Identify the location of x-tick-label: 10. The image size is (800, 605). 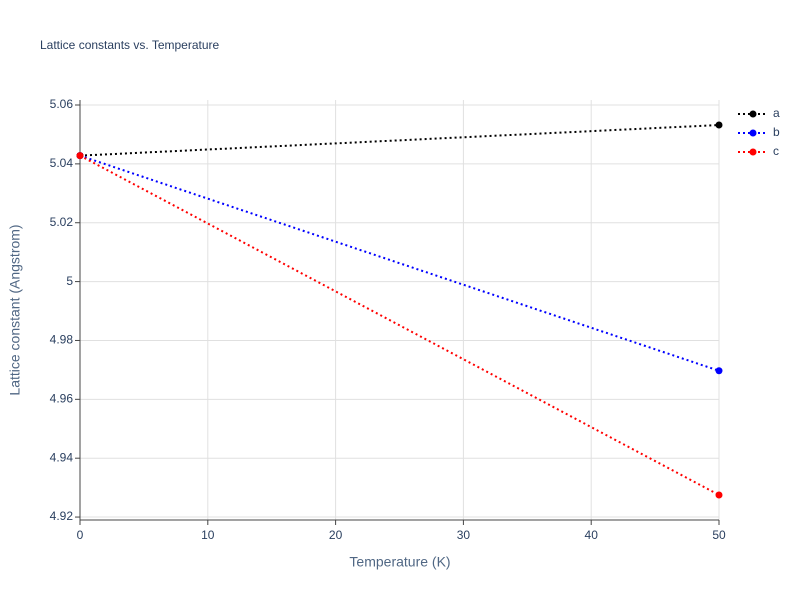
(208, 535).